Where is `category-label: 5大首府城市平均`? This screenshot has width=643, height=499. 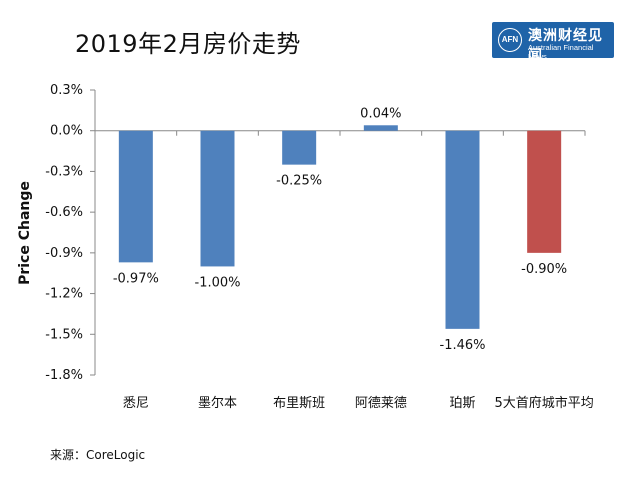 category-label: 5大首府城市平均 is located at coordinates (544, 403).